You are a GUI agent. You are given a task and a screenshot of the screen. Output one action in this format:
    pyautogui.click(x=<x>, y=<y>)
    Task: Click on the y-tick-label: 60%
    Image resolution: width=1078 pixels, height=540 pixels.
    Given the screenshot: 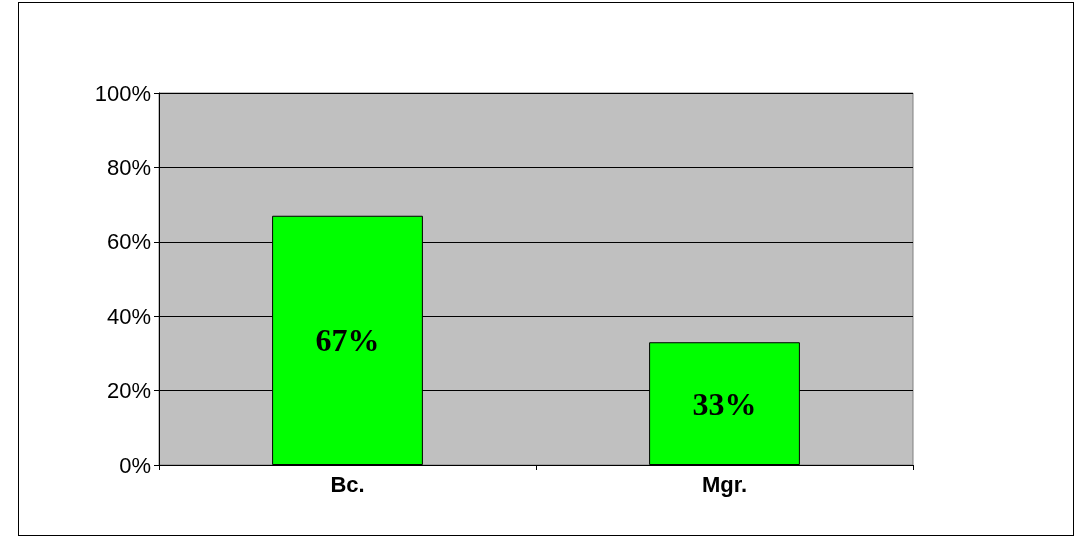 What is the action you would take?
    pyautogui.click(x=128, y=242)
    